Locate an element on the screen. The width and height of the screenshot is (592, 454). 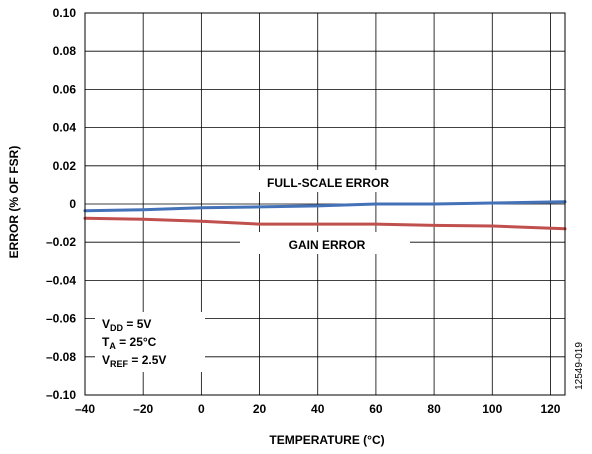
x-axis-title: TEMPERATURE (°C) is located at coordinates (326, 440).